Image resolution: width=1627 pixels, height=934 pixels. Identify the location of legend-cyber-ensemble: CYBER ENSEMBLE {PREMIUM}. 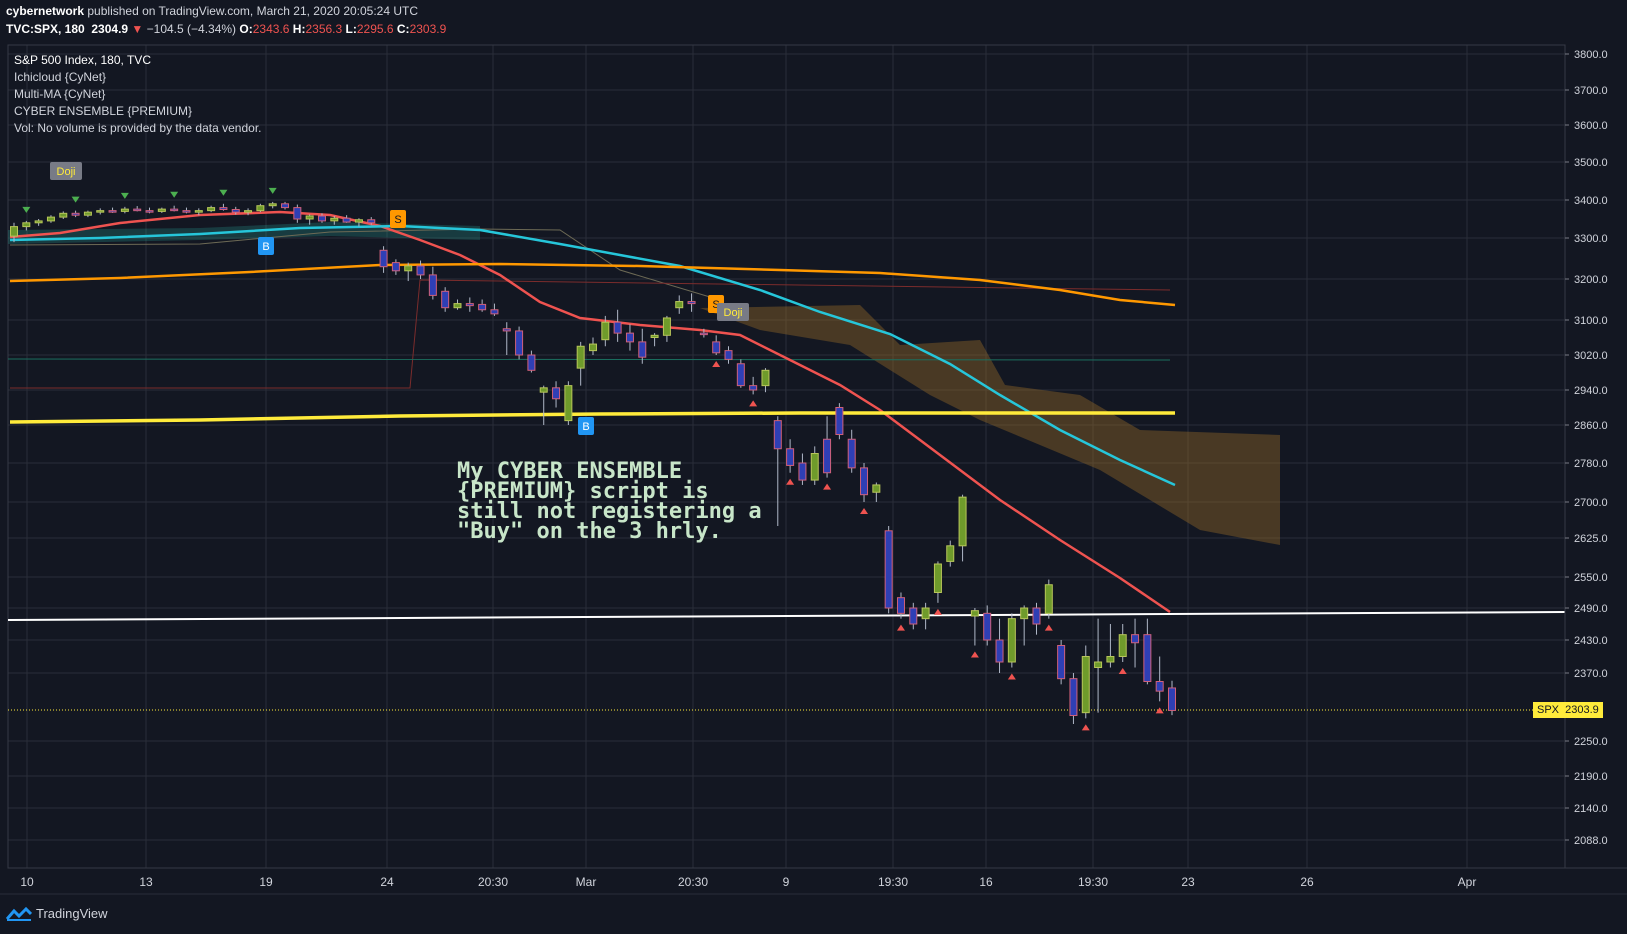
(103, 111).